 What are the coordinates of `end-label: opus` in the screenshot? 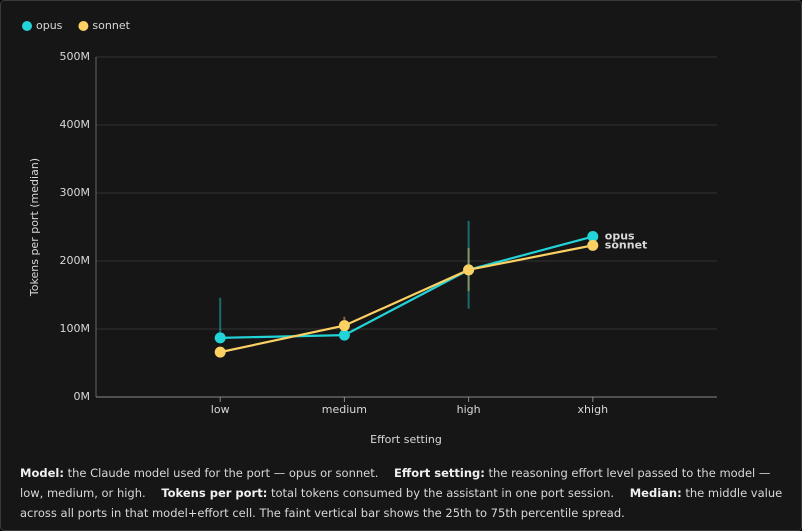 It's located at (620, 236).